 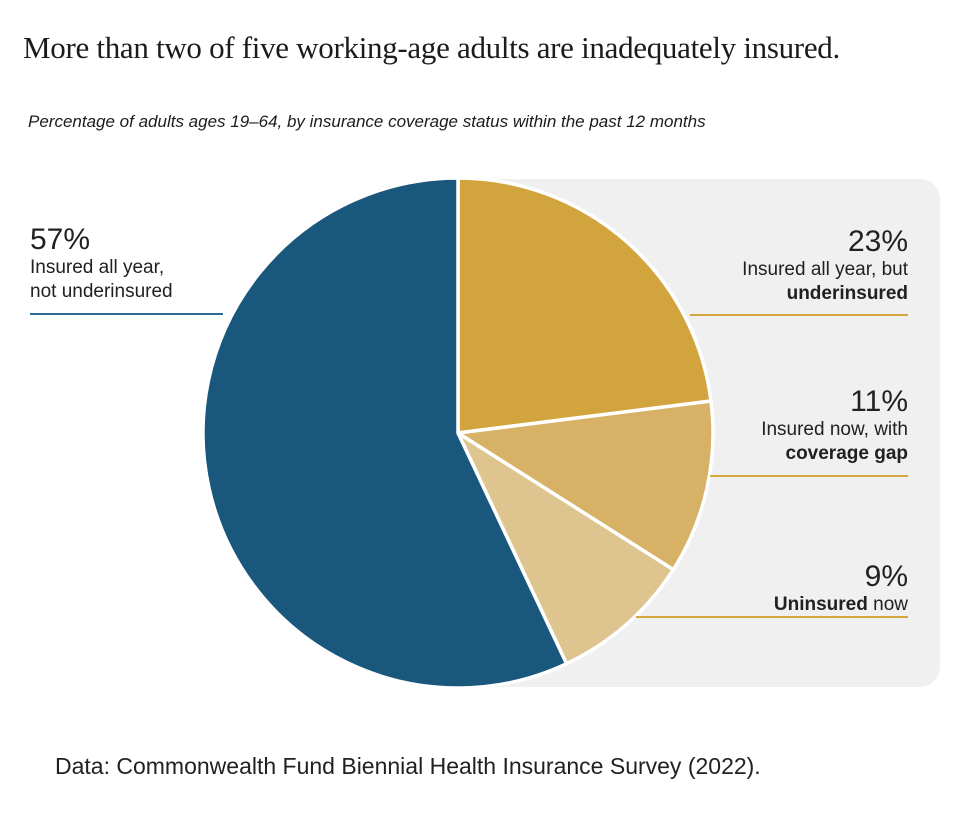 What do you see at coordinates (887, 604) in the screenshot?
I see `callout-9-label-rest: now` at bounding box center [887, 604].